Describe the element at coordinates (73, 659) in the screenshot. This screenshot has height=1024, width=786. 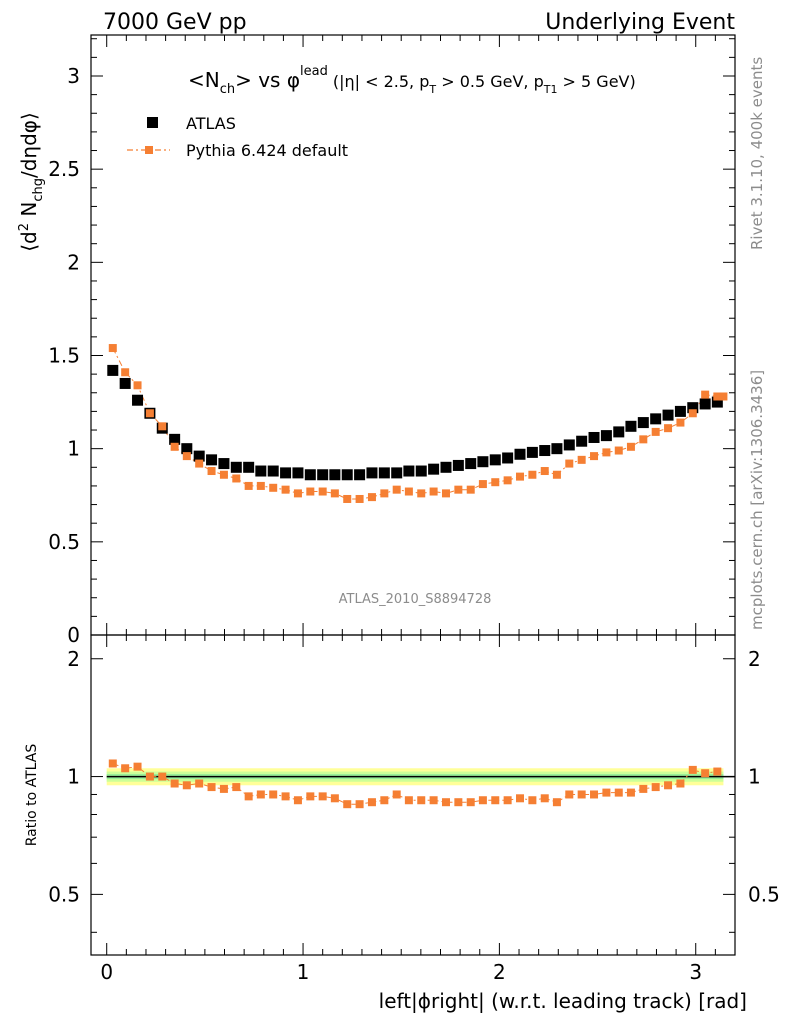
I see `ratio-ytick-label-left: 2` at that location.